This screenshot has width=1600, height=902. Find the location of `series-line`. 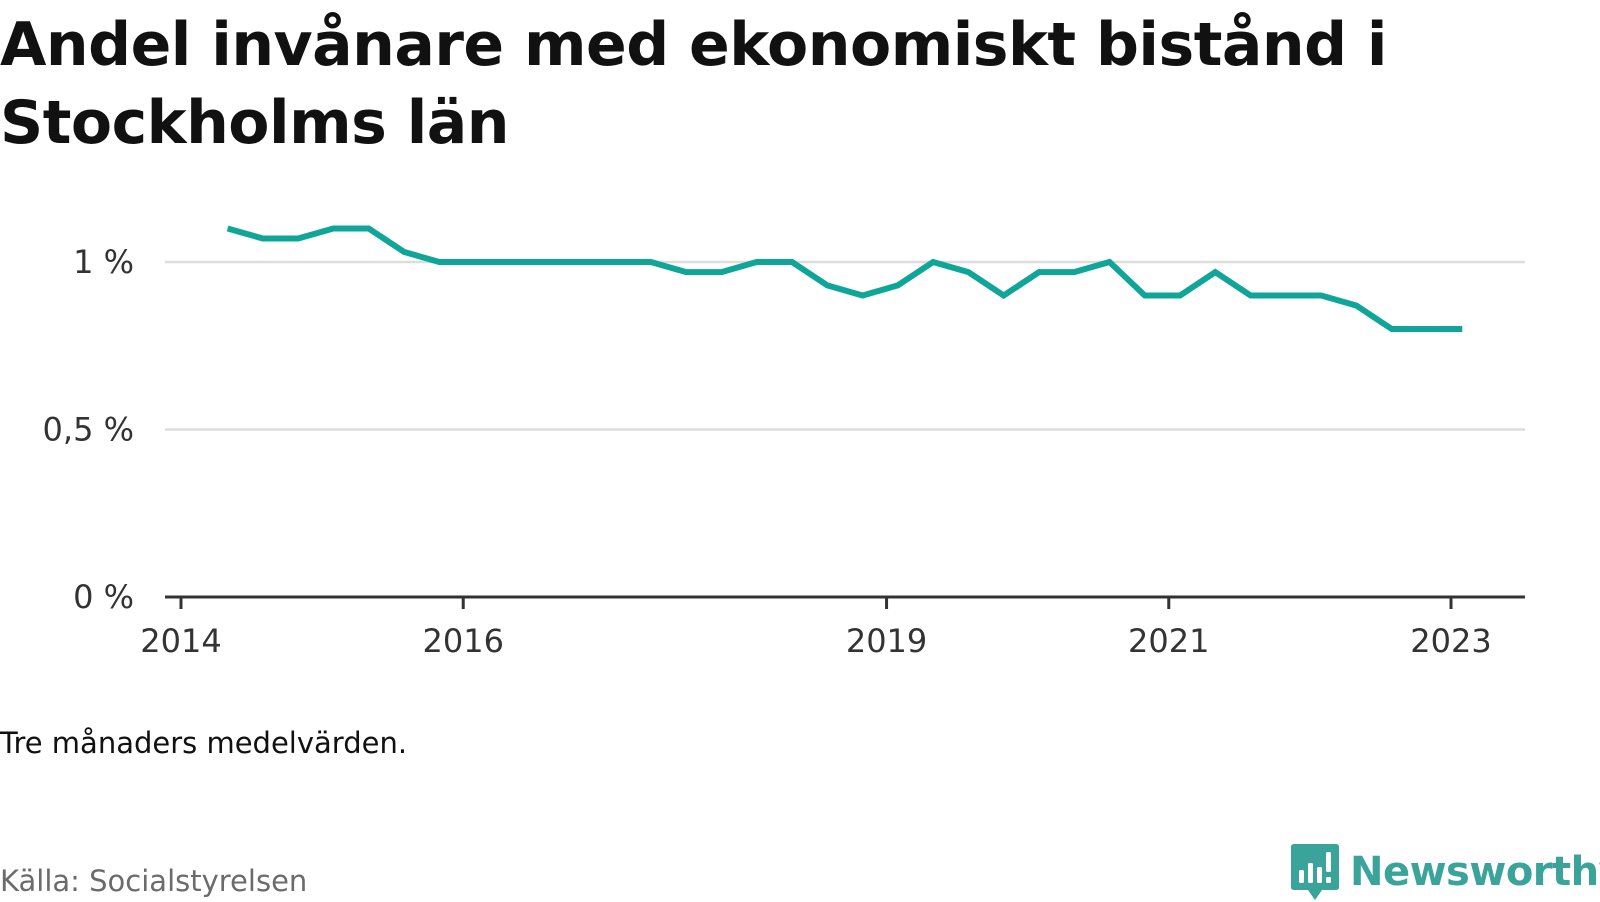

series-line is located at coordinates (844, 278).